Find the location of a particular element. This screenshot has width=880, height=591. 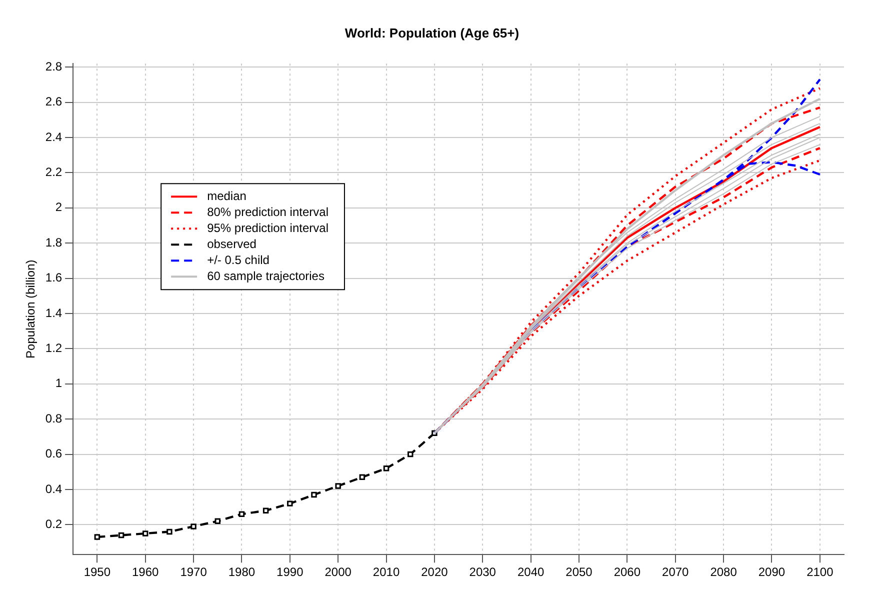

legend-label: 95% prediction interval is located at coordinates (267, 227).